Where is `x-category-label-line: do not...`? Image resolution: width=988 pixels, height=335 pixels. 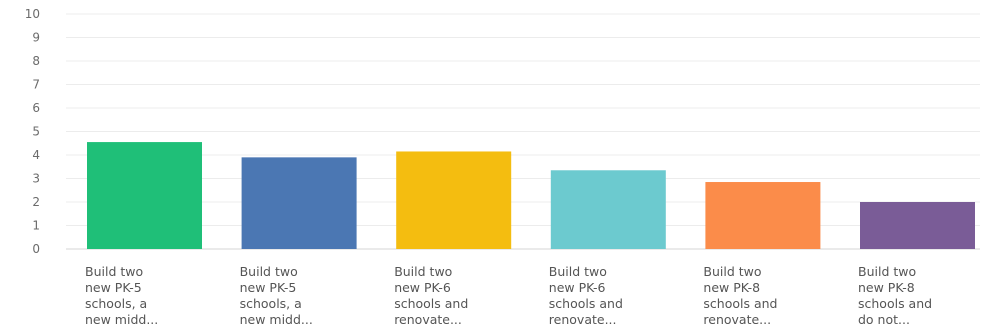
x-category-label-line: do not... is located at coordinates (884, 319).